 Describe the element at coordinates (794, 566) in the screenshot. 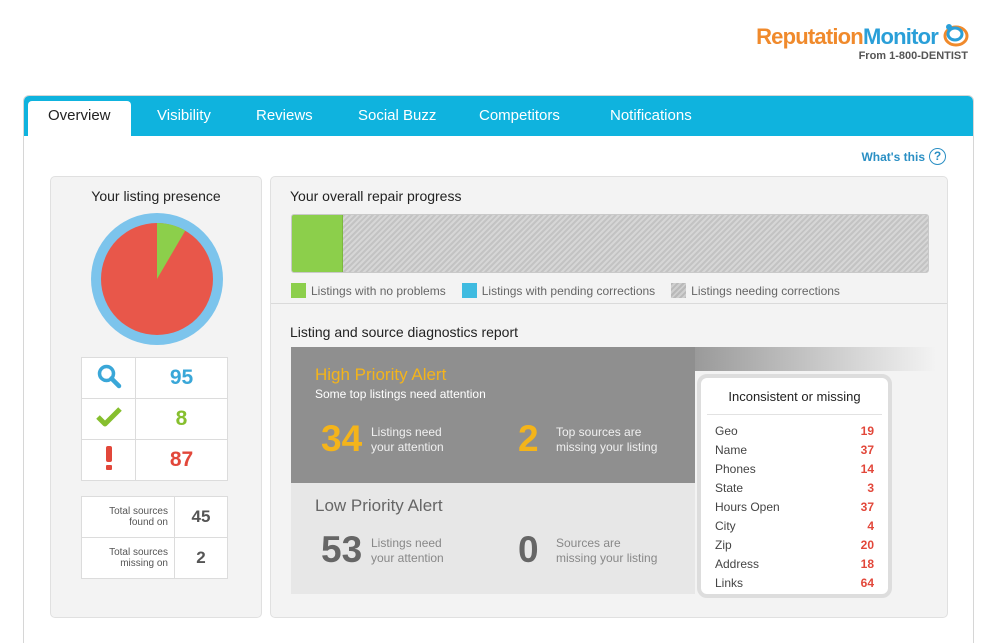

I see `inconsistent-row: Address 18` at that location.